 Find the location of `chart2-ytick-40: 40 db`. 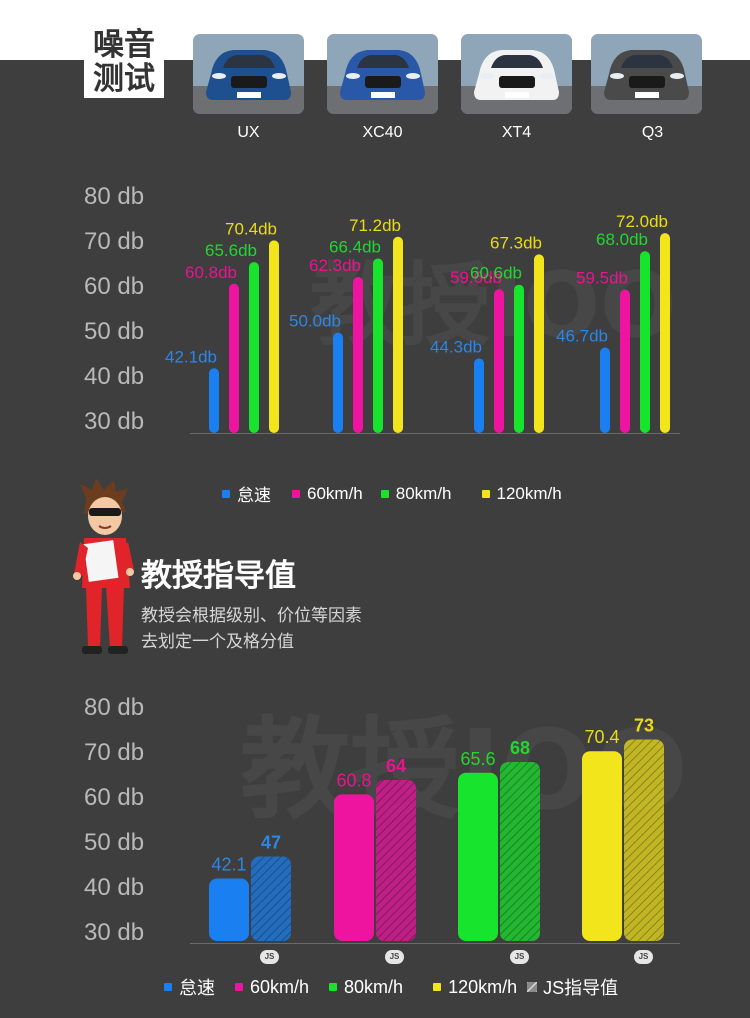

chart2-ytick-40: 40 db is located at coordinates (114, 887).